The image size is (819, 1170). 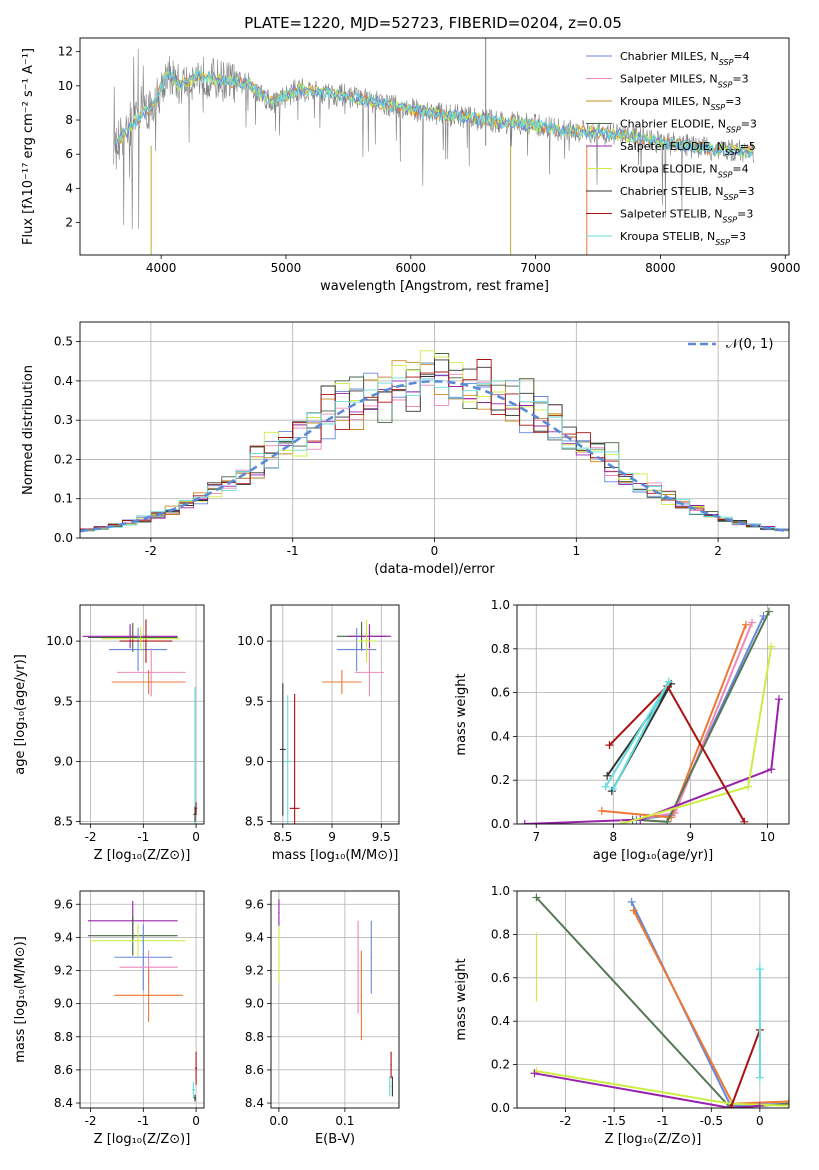 I want to click on y-tick-label: 0.5, so click(x=63, y=342).